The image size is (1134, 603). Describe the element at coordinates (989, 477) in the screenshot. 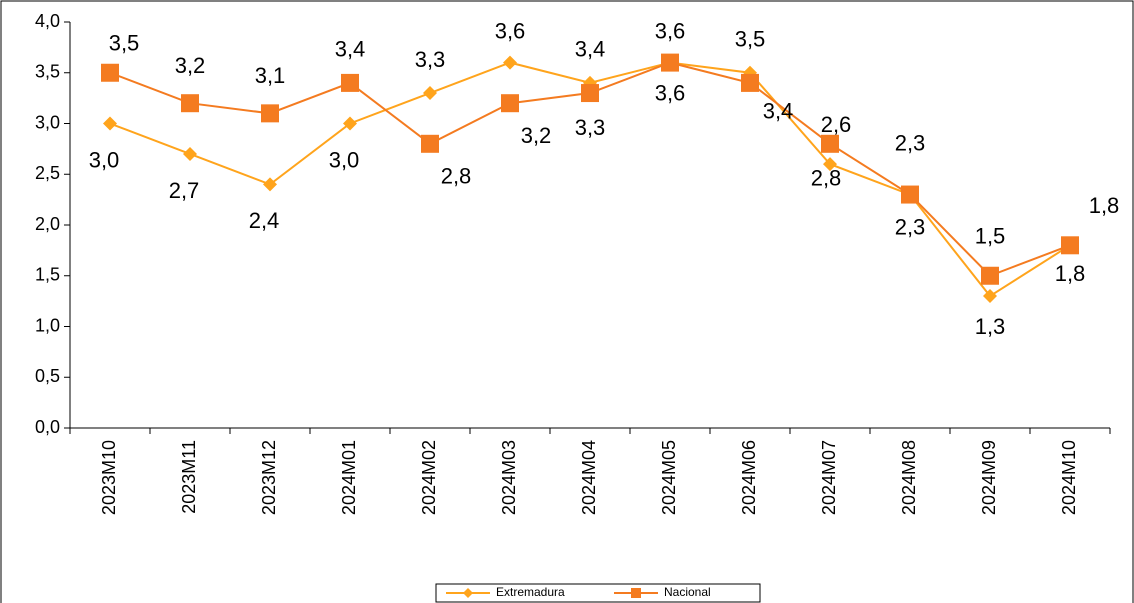

I see `x-tick-label: 2024M09` at that location.